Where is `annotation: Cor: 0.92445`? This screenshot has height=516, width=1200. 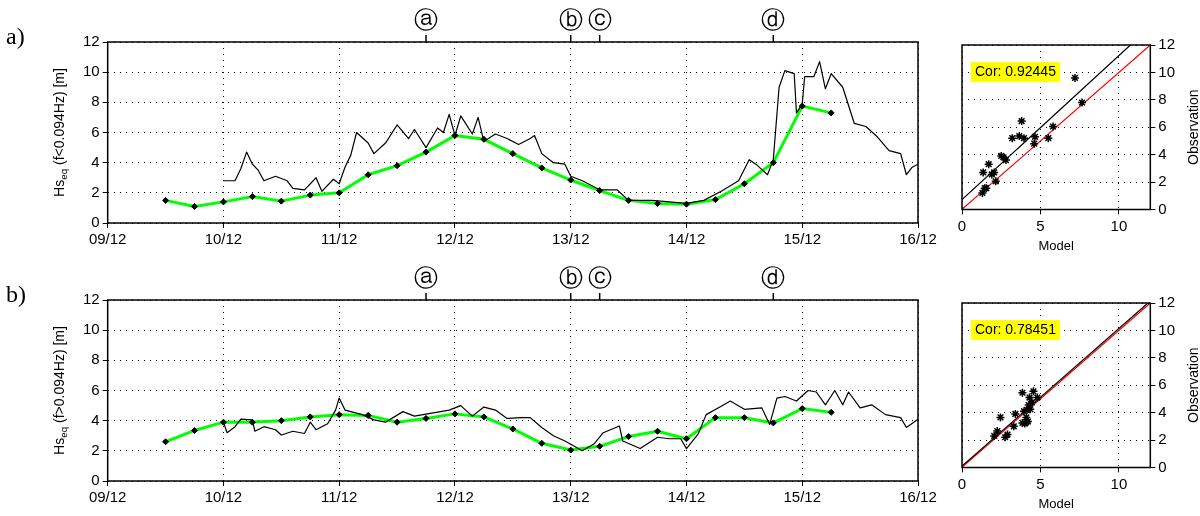
annotation: Cor: 0.92445 is located at coordinates (1016, 70).